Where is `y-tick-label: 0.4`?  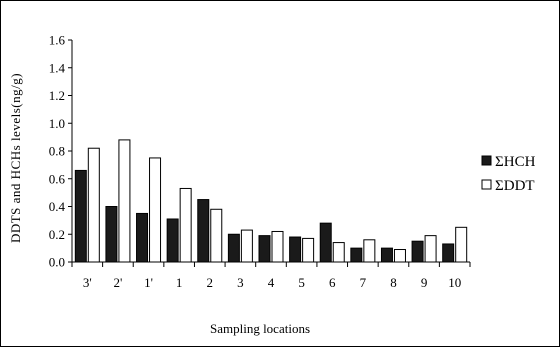 y-tick-label: 0.4 is located at coordinates (57, 206).